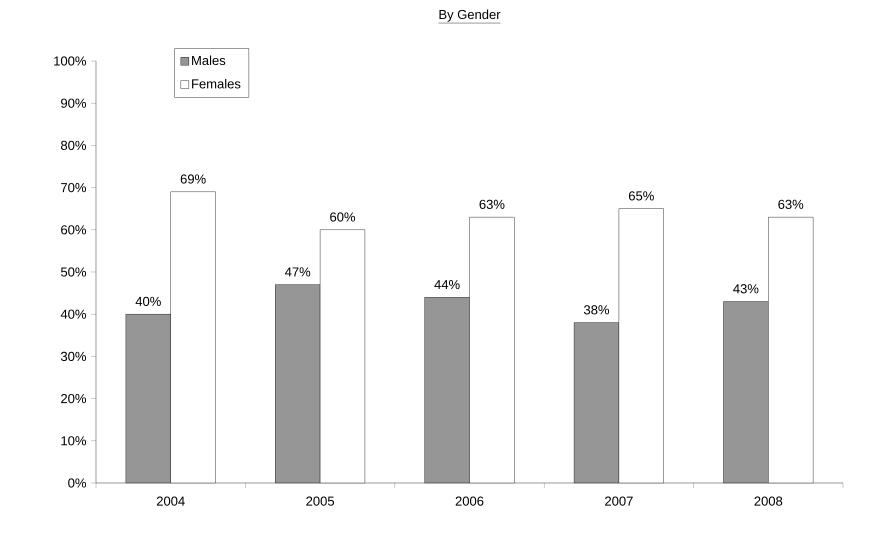 This screenshot has height=533, width=881. I want to click on y-tick-label: 70%, so click(73, 187).